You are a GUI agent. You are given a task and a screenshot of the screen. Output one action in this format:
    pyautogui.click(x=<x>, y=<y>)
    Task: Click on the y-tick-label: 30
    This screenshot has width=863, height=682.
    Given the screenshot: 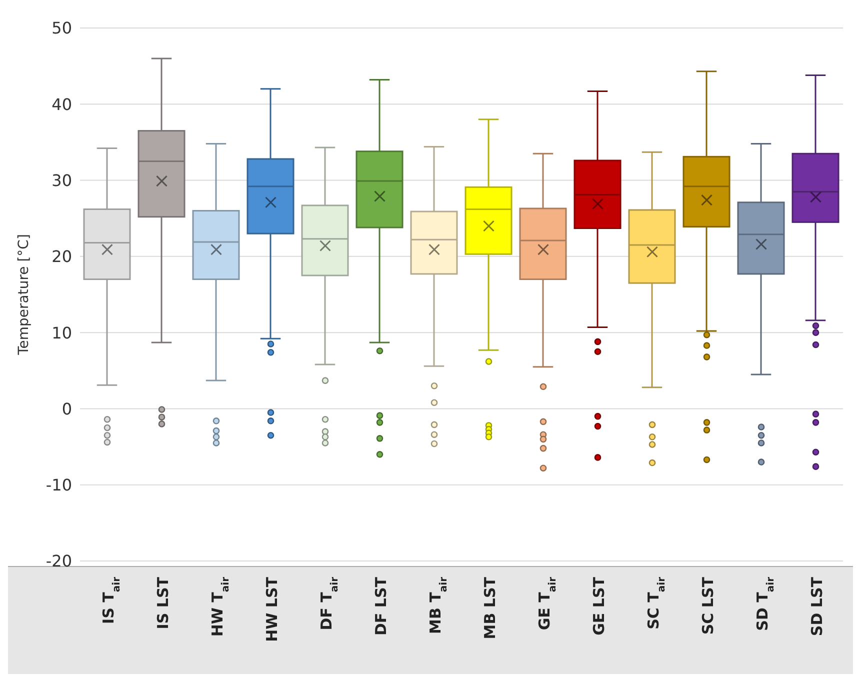 What is the action you would take?
    pyautogui.click(x=62, y=180)
    